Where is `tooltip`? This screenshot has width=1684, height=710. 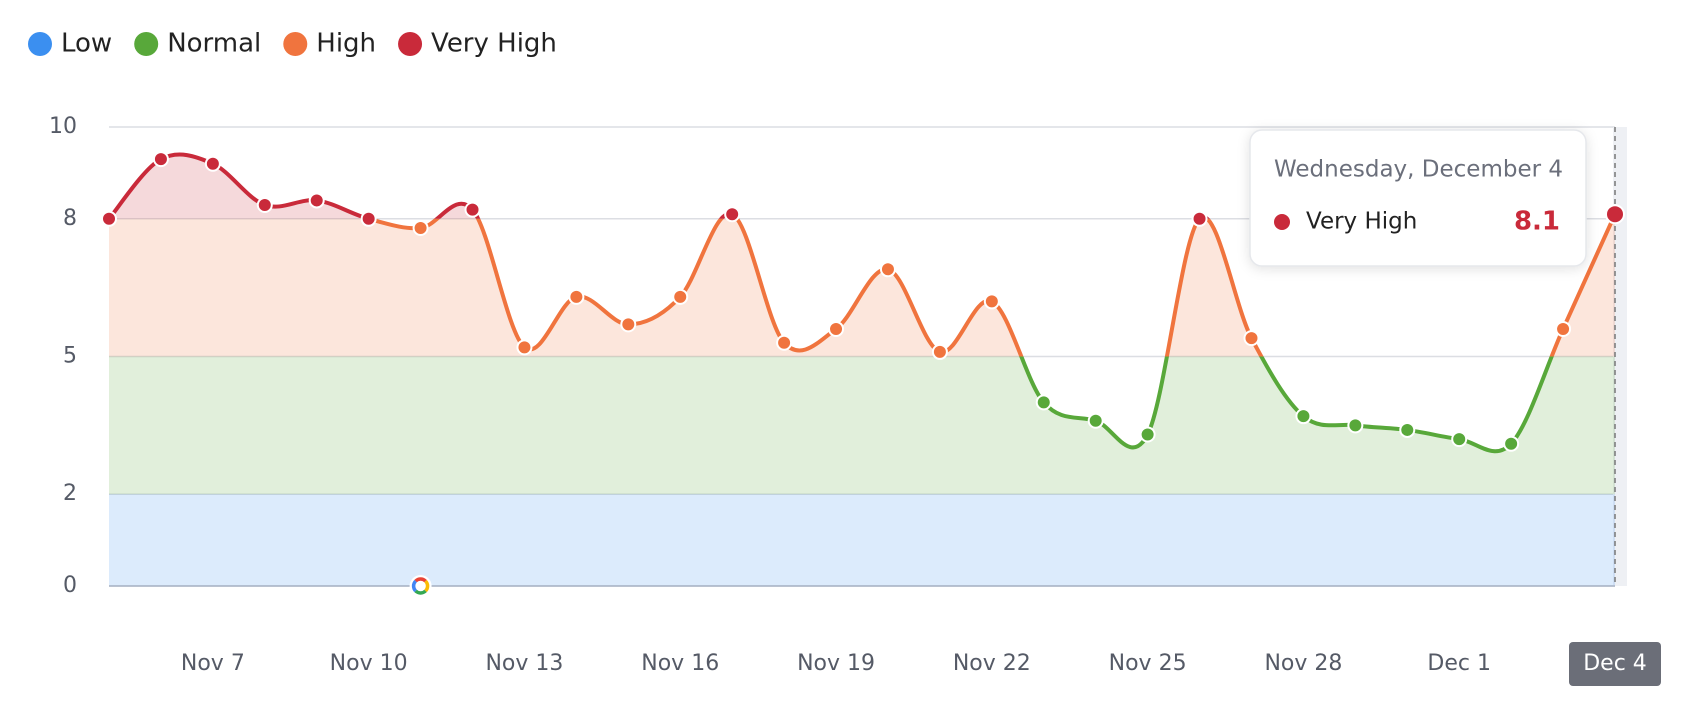
tooltip is located at coordinates (1418, 198).